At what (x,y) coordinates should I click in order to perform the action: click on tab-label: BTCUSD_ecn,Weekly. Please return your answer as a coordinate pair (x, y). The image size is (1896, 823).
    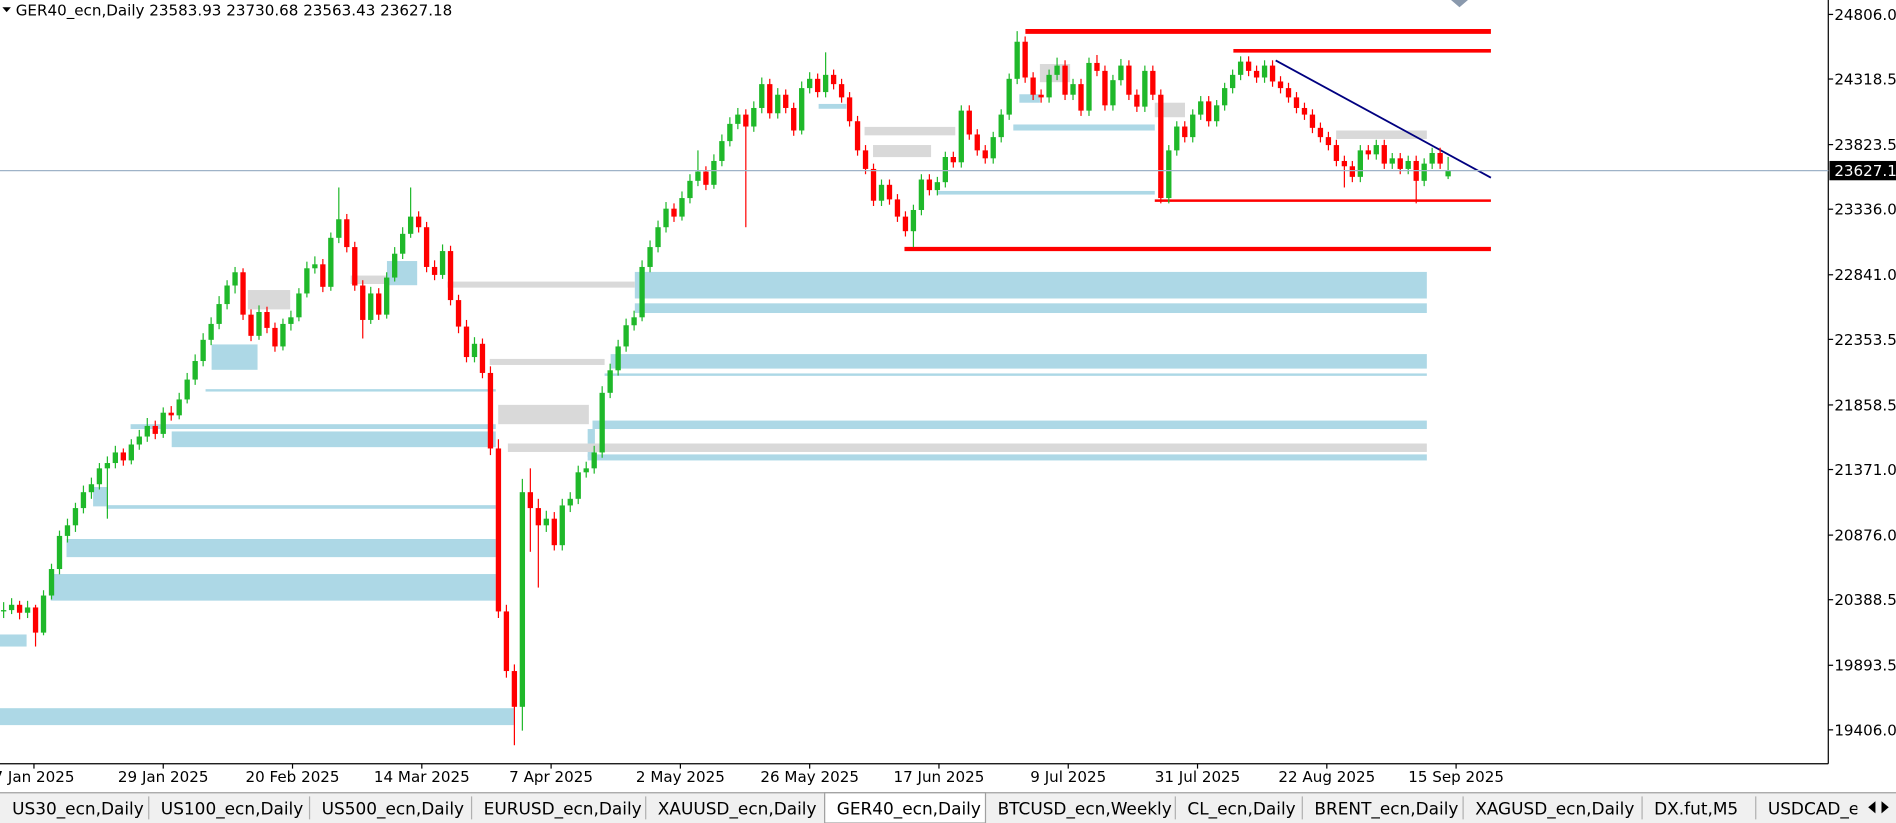
    Looking at the image, I should click on (1085, 809).